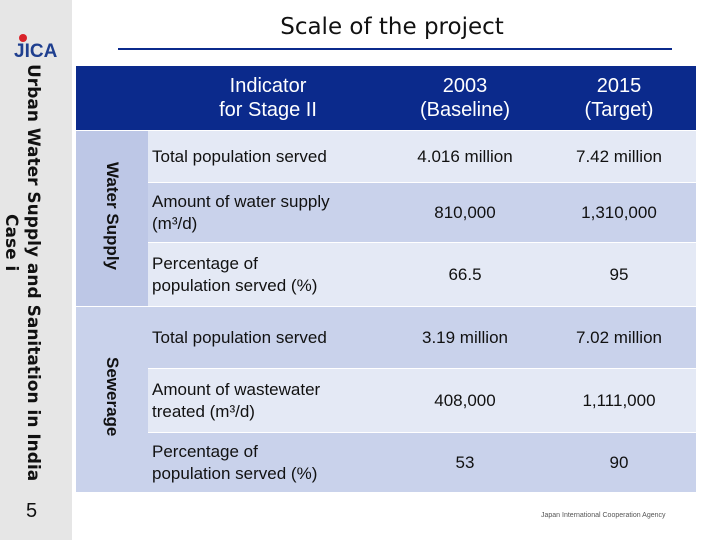 The height and width of the screenshot is (540, 720). Describe the element at coordinates (465, 400) in the screenshot. I see `baseline-cell: 408,000` at that location.